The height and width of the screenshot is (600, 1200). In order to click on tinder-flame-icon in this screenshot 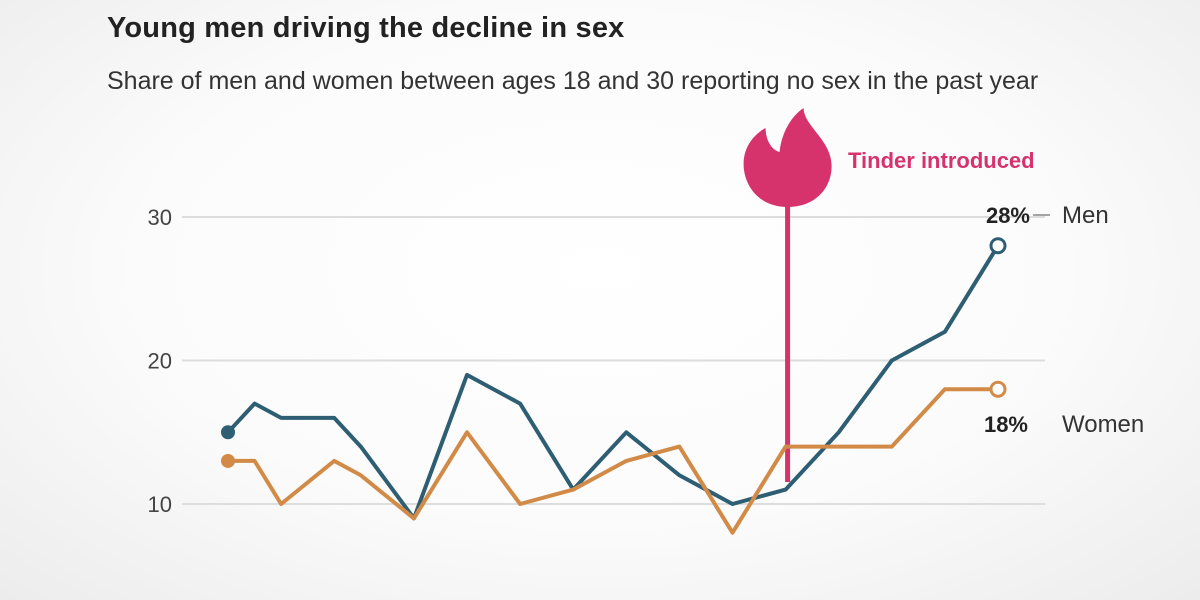, I will do `click(787, 157)`.